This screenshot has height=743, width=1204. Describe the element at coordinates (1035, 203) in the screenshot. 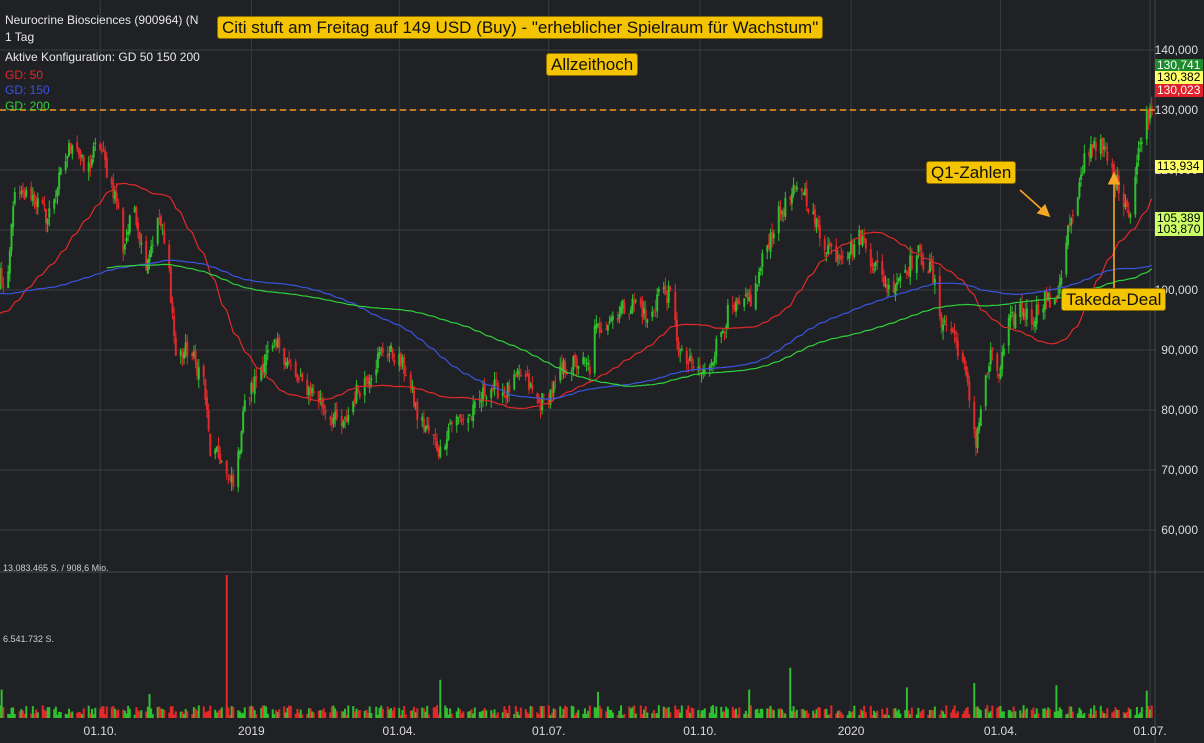

I see `q1-zahlen-arrow` at that location.